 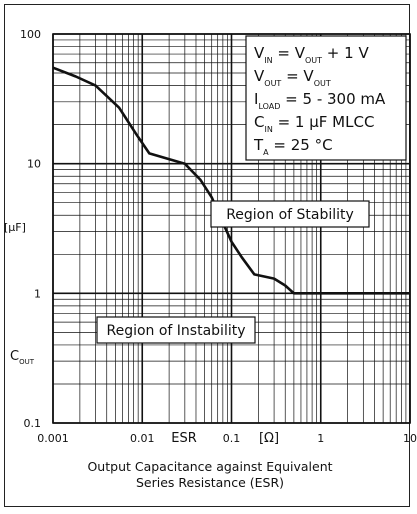 I want to click on x-tick-label: 10, so click(x=410, y=438).